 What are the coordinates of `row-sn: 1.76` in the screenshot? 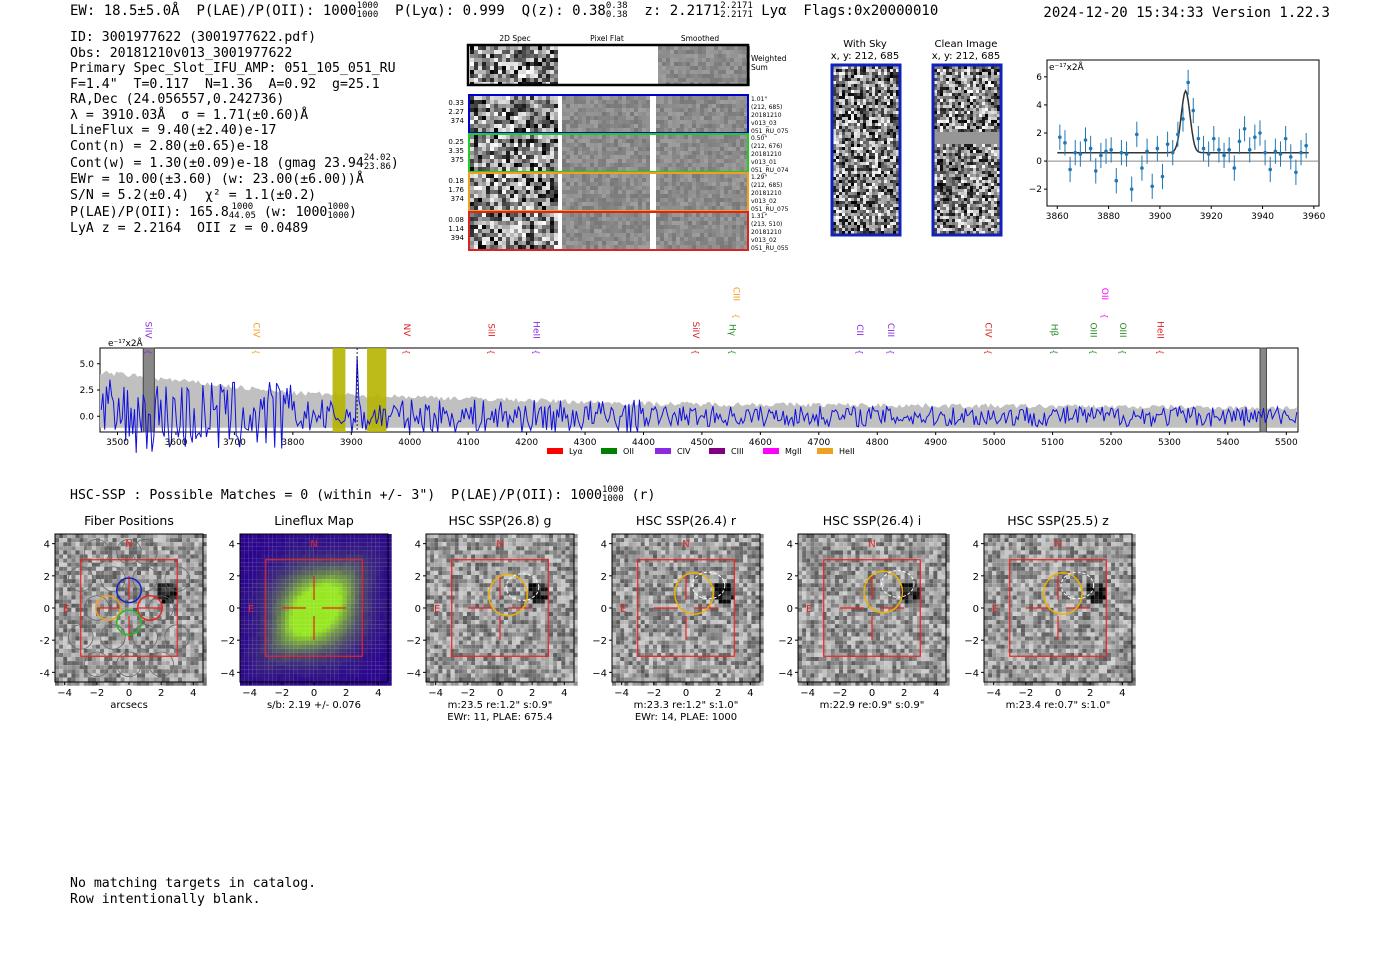 It's located at (456, 190).